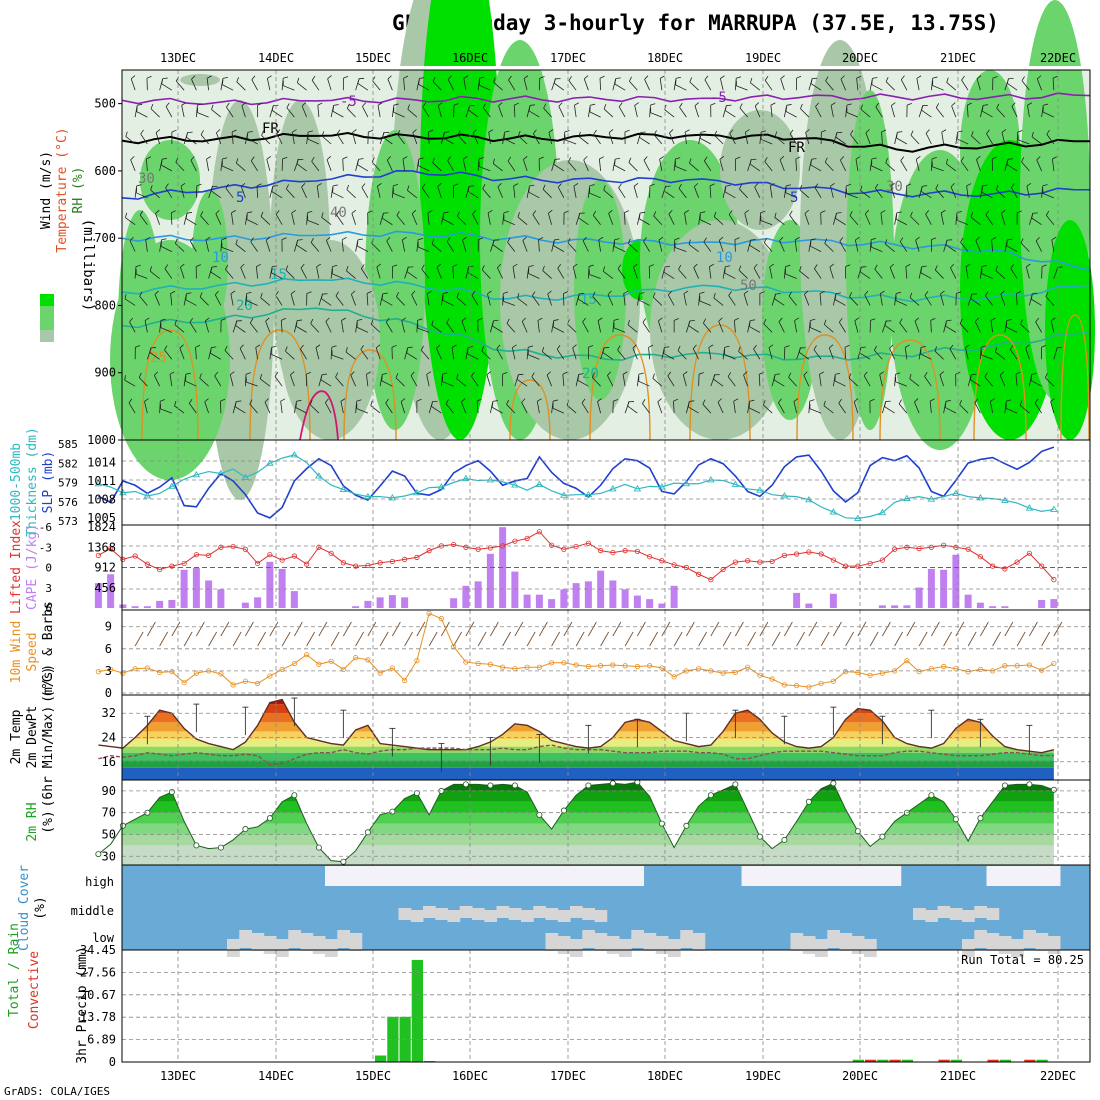  I want to click on contour-label-8: 15, so click(278, 275).